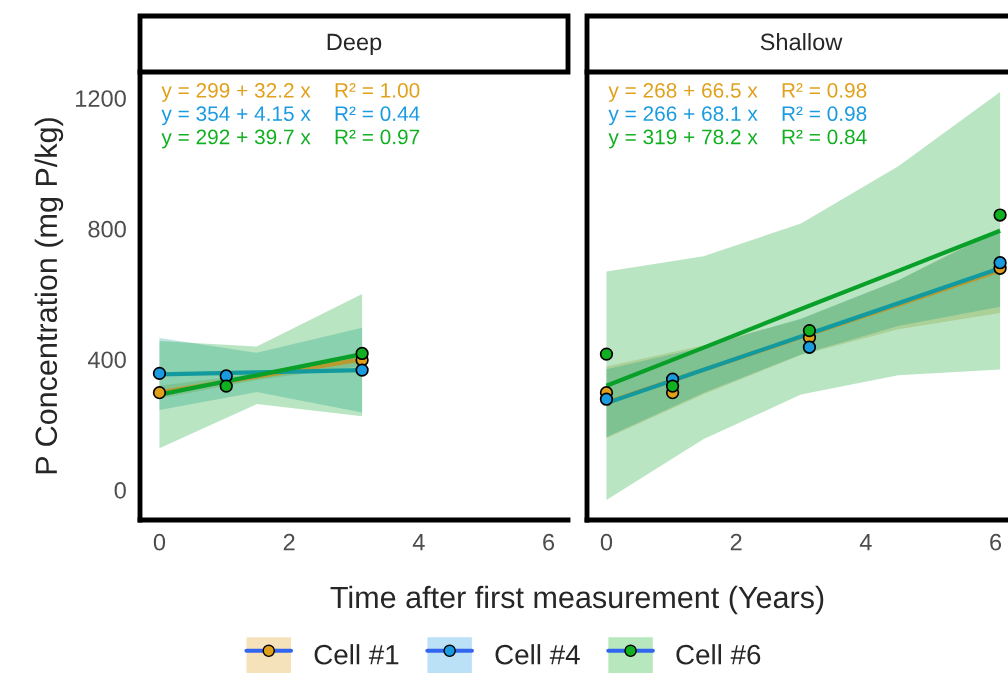  Describe the element at coordinates (801, 42) in the screenshot. I see `chart-title: Shallow` at that location.